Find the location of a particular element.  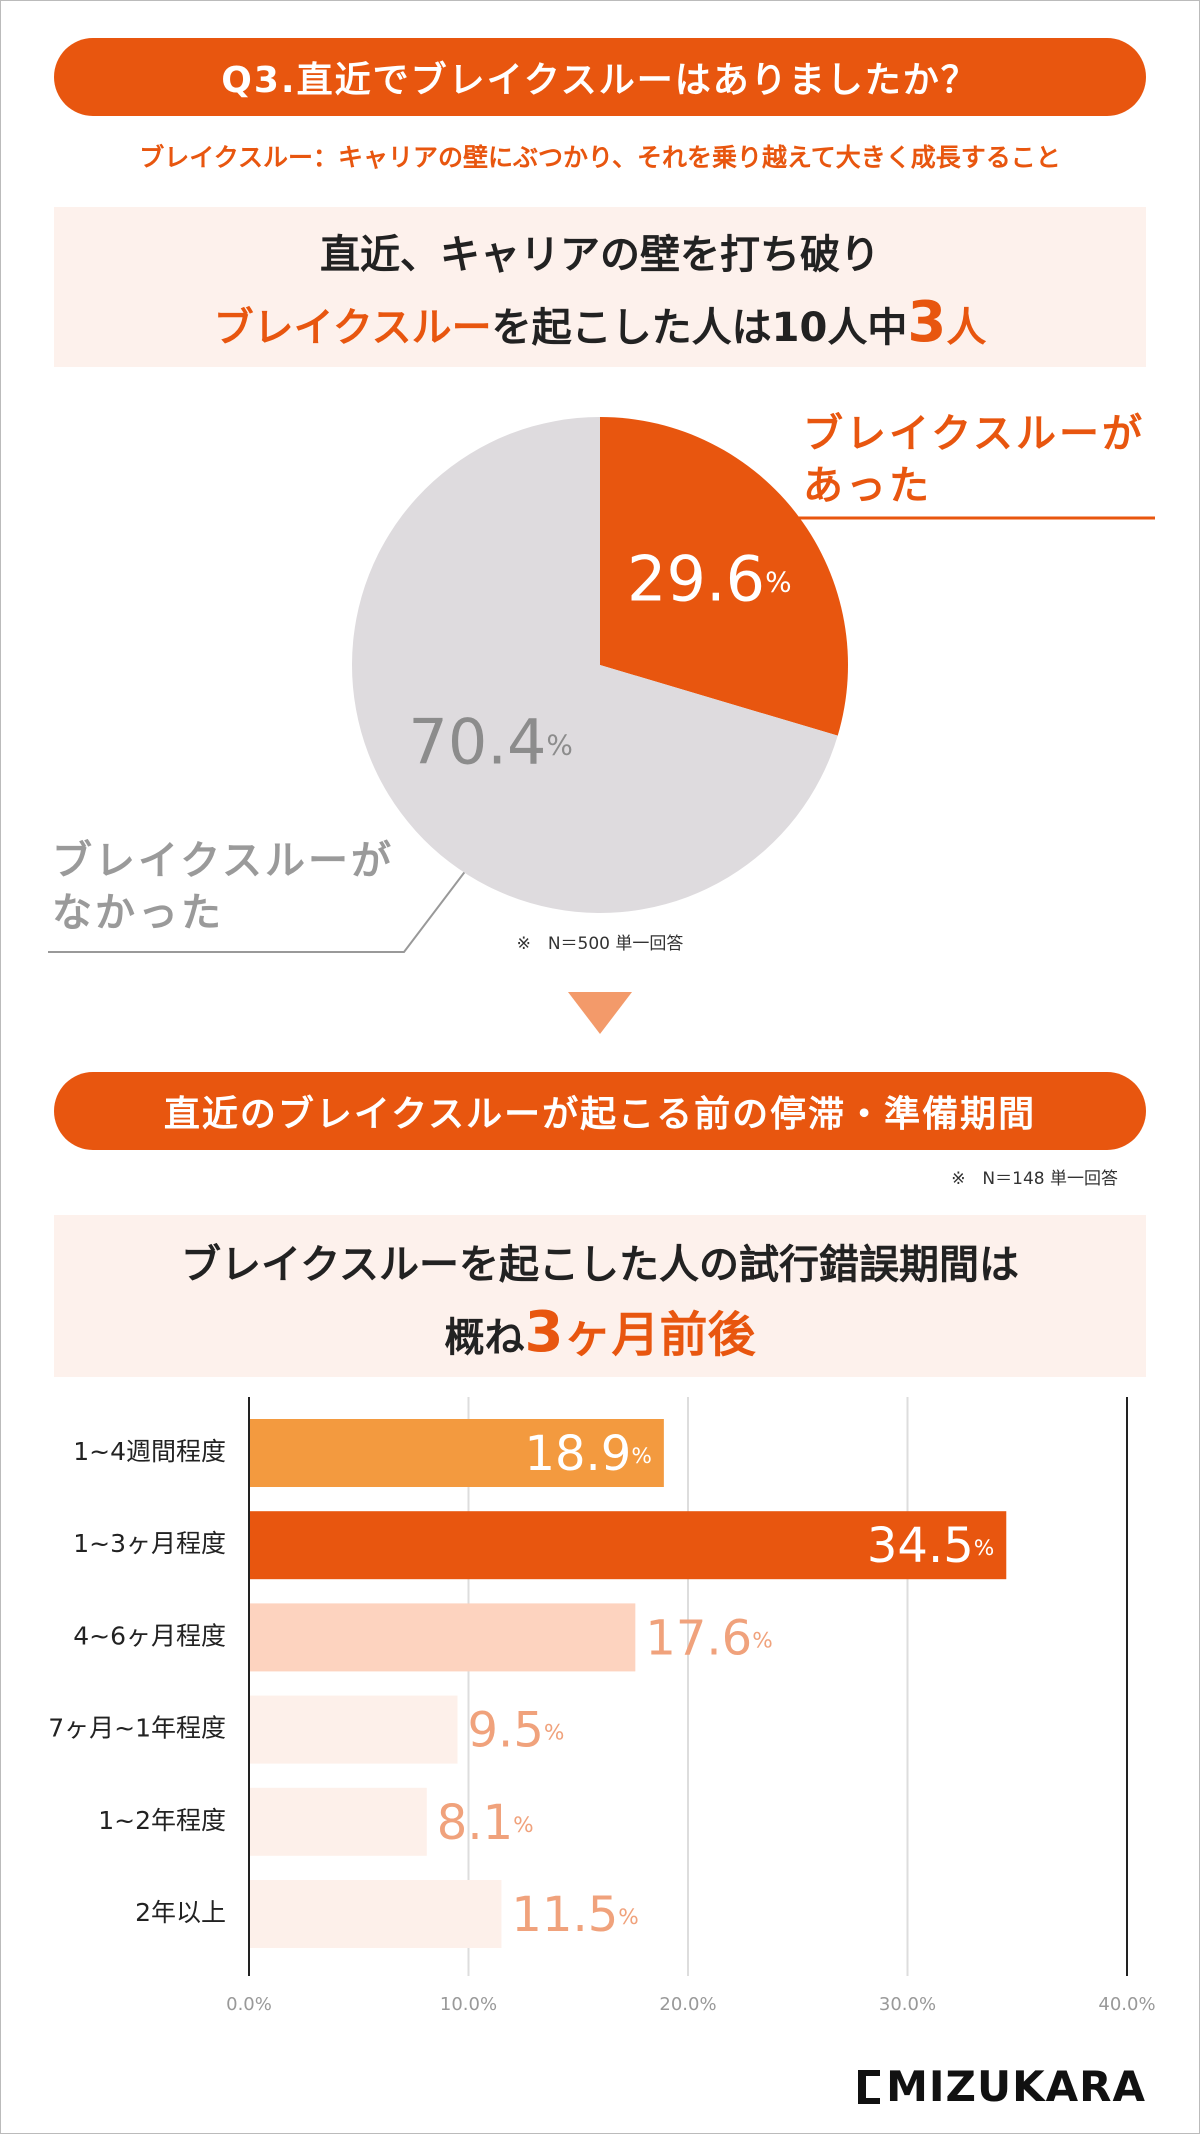

legend-label: ブレイクスルーが あった is located at coordinates (974, 460).